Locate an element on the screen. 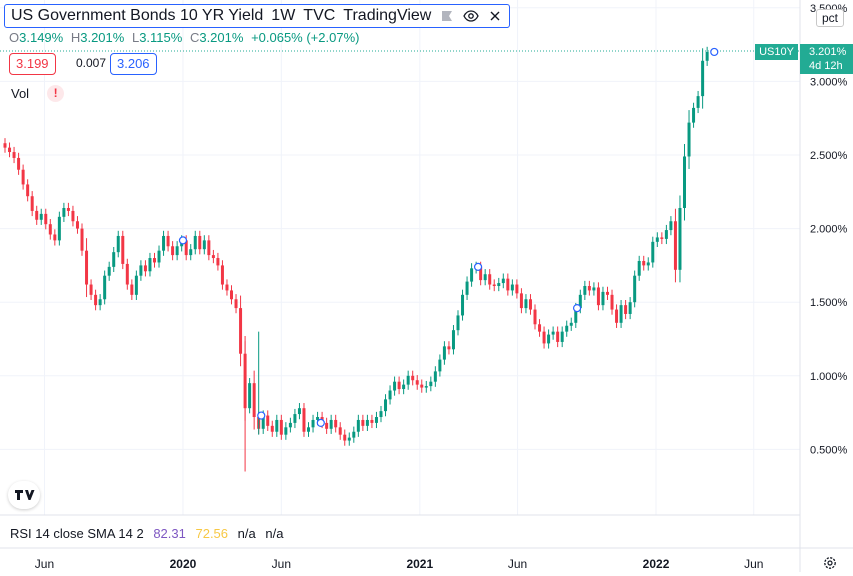 Image resolution: width=853 pixels, height=576 pixels. low-label: L is located at coordinates (135, 37).